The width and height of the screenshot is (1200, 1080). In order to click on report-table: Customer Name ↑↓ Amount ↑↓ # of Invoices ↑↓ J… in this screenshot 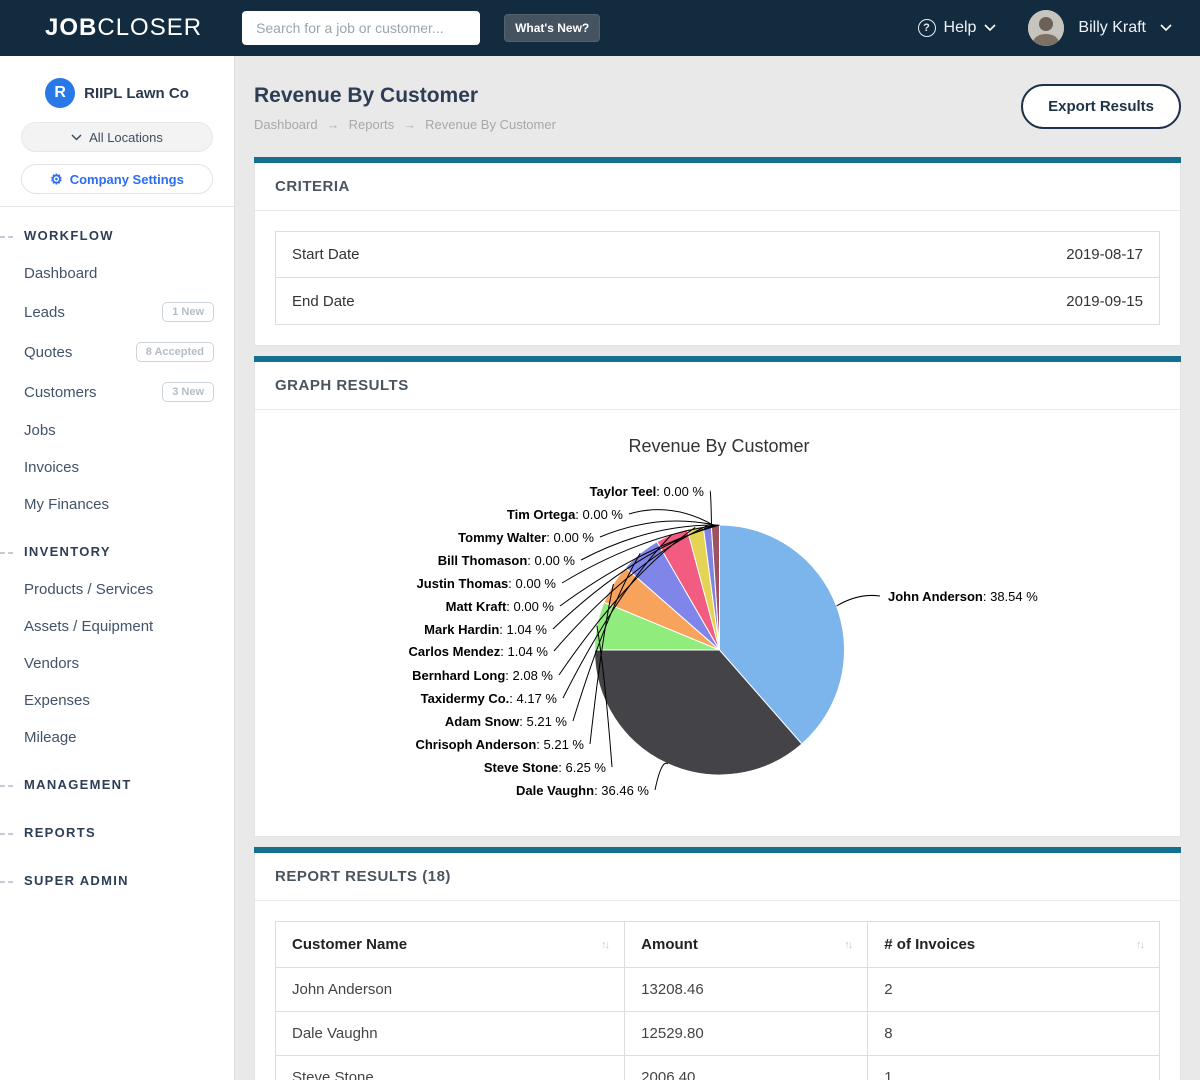, I will do `click(717, 1000)`.